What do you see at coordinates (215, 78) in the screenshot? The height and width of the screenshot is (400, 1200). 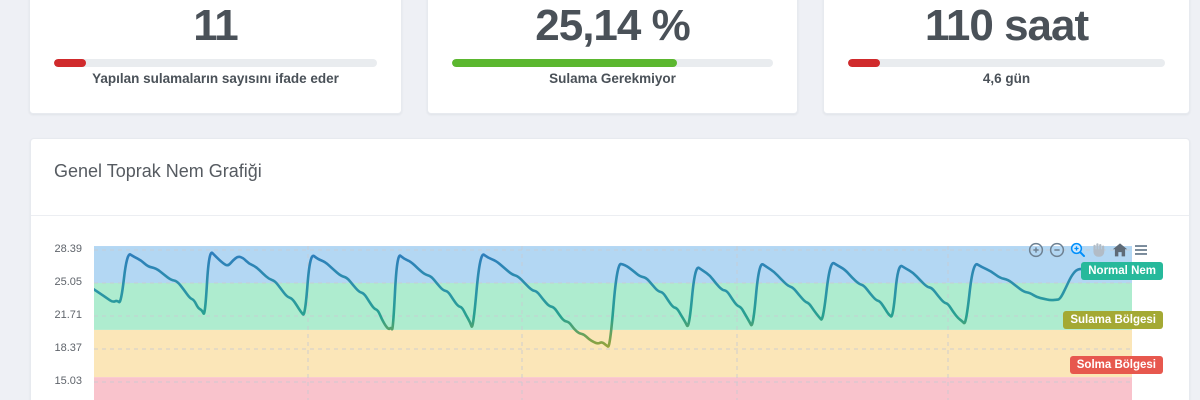 I see `stat-label: Yapılan sulamaların sayısını ifade eder` at bounding box center [215, 78].